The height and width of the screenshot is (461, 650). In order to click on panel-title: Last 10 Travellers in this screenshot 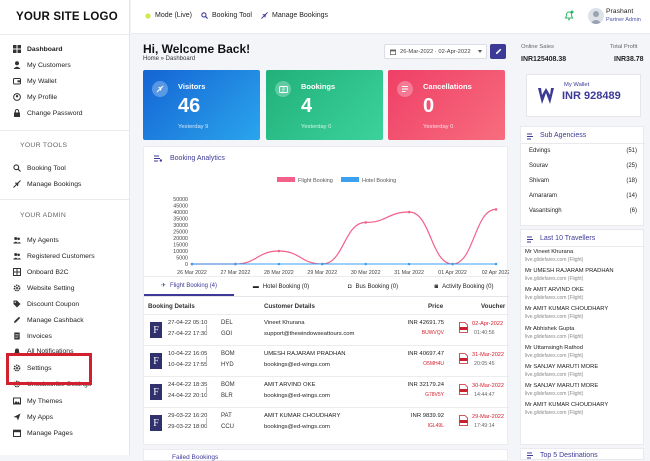, I will do `click(568, 238)`.